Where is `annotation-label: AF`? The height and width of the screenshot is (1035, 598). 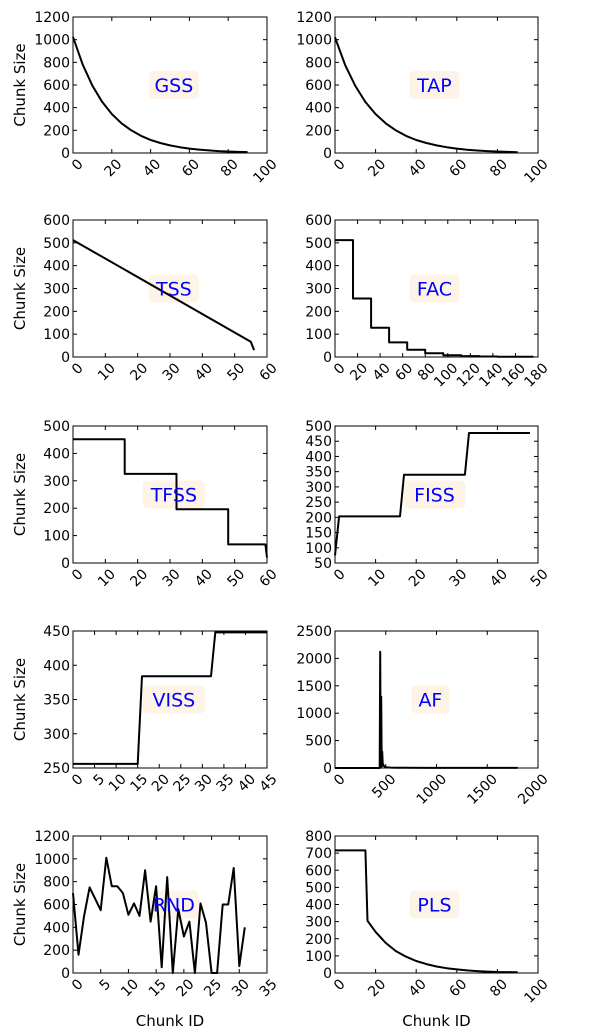 annotation-label: AF is located at coordinates (430, 701).